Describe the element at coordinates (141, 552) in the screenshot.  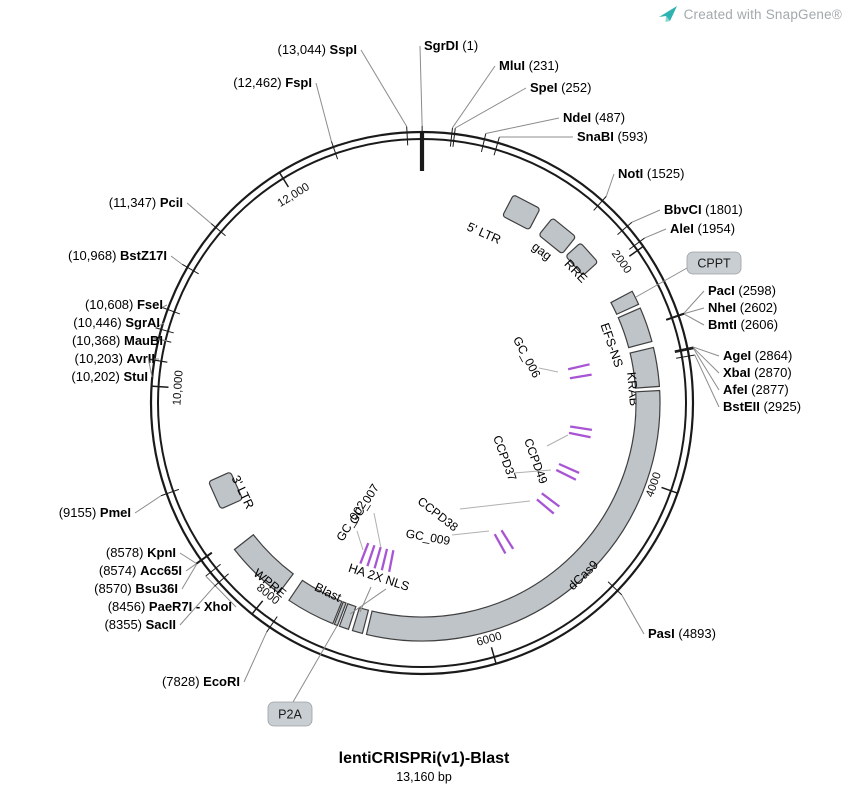
I see `enzyme-label-kpni: (8578) KpnI` at that location.